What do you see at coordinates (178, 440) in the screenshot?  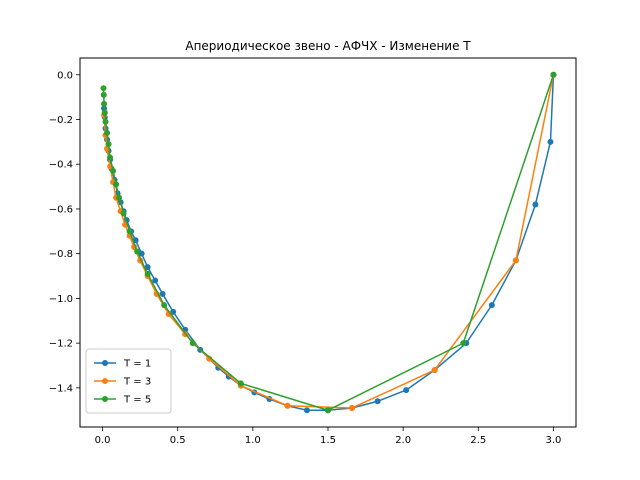 I see `x-tick-label: 0.5` at bounding box center [178, 440].